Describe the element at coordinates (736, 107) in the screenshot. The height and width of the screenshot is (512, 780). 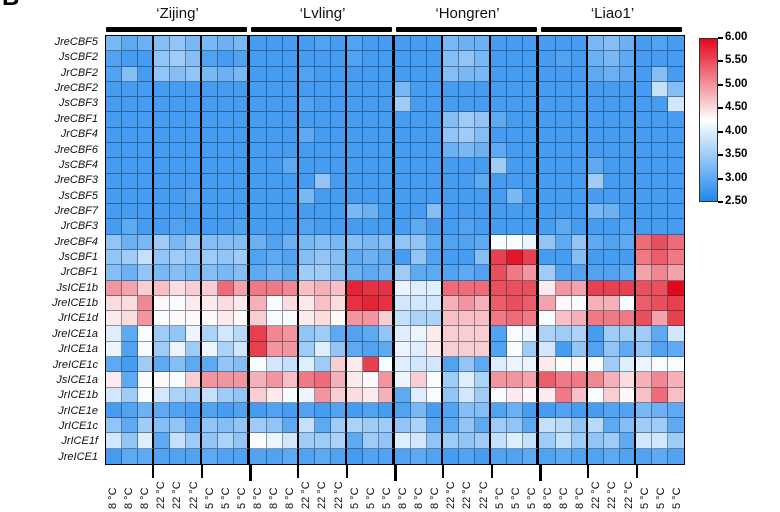
I see `colorbar-tick-label: 4.50` at that location.